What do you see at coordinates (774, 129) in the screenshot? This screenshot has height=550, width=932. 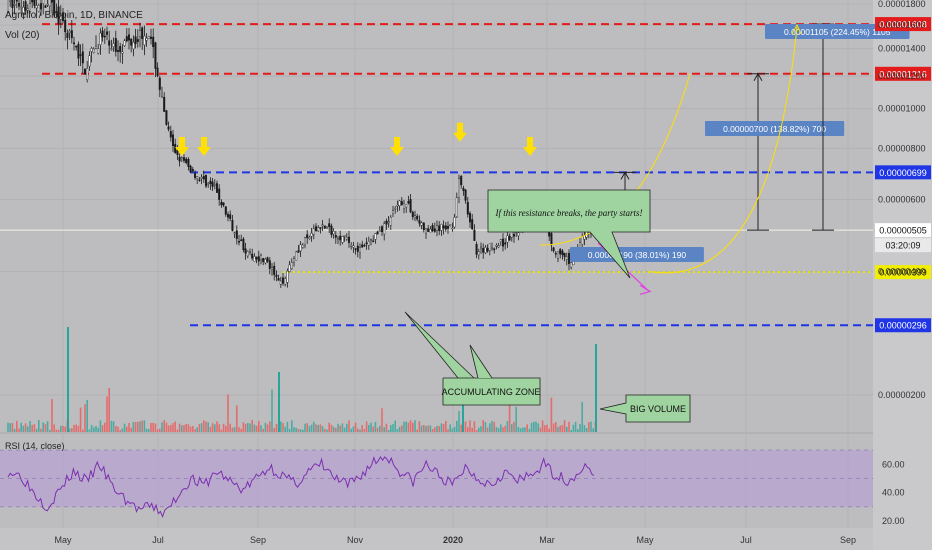 I see `measure-label: 0.00000700 (138.82%) 700` at bounding box center [774, 129].